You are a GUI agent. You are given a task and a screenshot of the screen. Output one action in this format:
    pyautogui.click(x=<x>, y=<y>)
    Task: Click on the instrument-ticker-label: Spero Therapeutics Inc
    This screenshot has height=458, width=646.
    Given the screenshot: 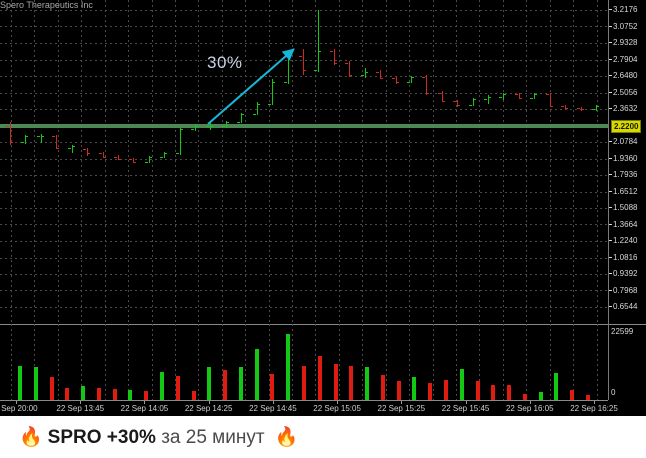 What is the action you would take?
    pyautogui.click(x=46, y=5)
    